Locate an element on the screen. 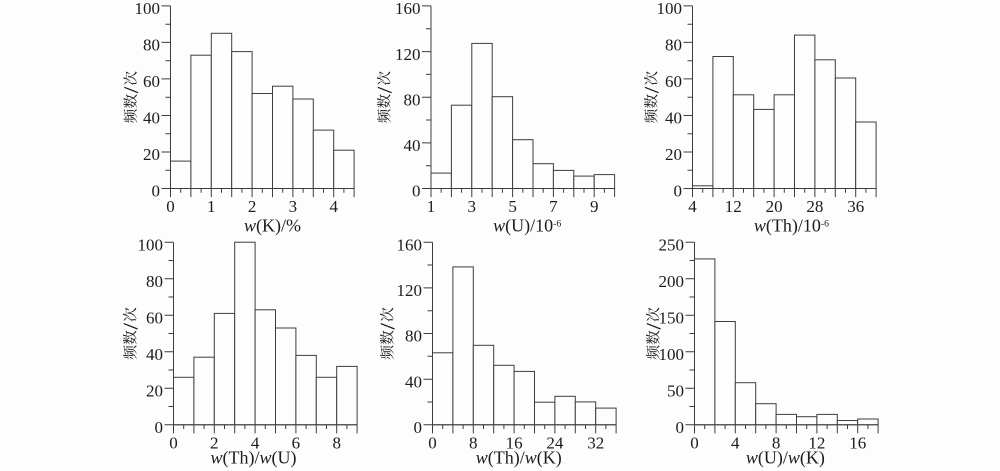  svg-text: w(U)/w(K) is located at coordinates (785, 458).